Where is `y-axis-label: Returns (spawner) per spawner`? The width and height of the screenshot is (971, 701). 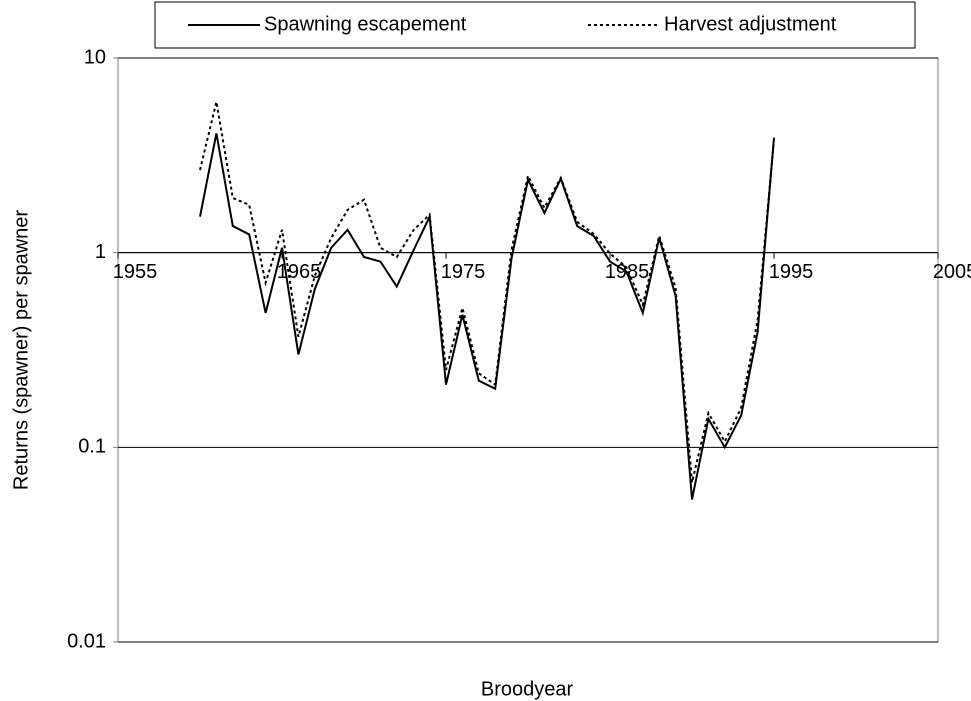 y-axis-label: Returns (spawner) per spawner is located at coordinates (21, 350).